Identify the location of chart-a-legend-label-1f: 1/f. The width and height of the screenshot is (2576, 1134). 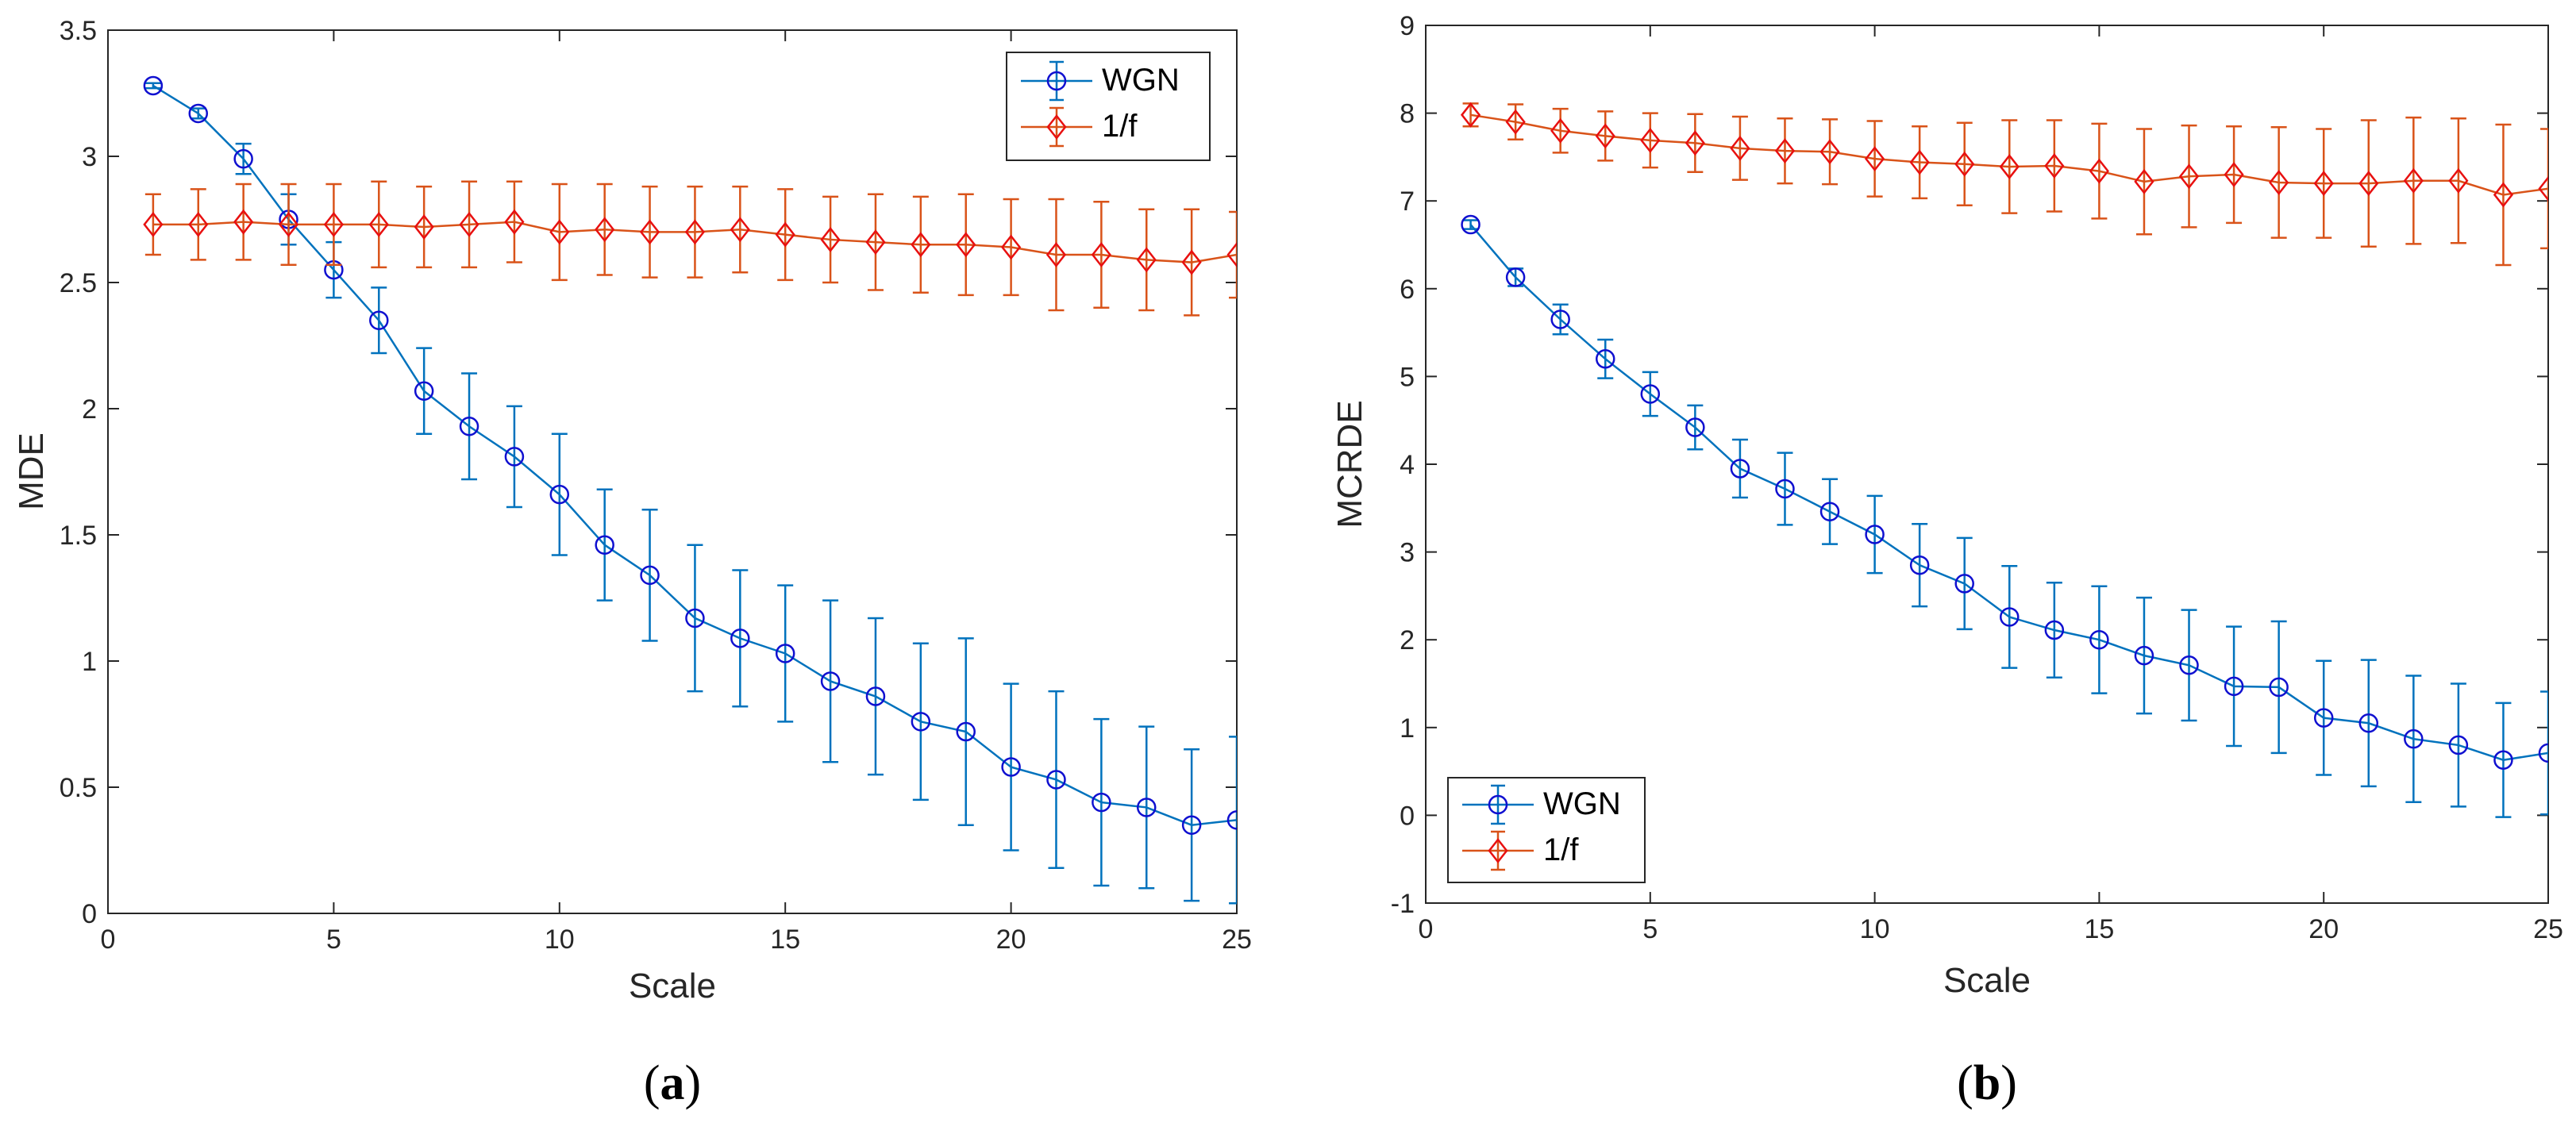
(1120, 126).